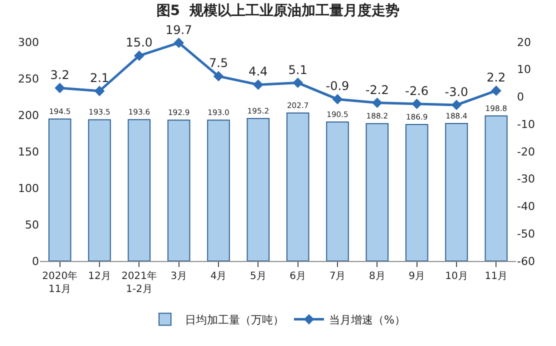 Image resolution: width=556 pixels, height=346 pixels. Describe the element at coordinates (526, 261) in the screenshot. I see `y2-tick-label: -60` at that location.